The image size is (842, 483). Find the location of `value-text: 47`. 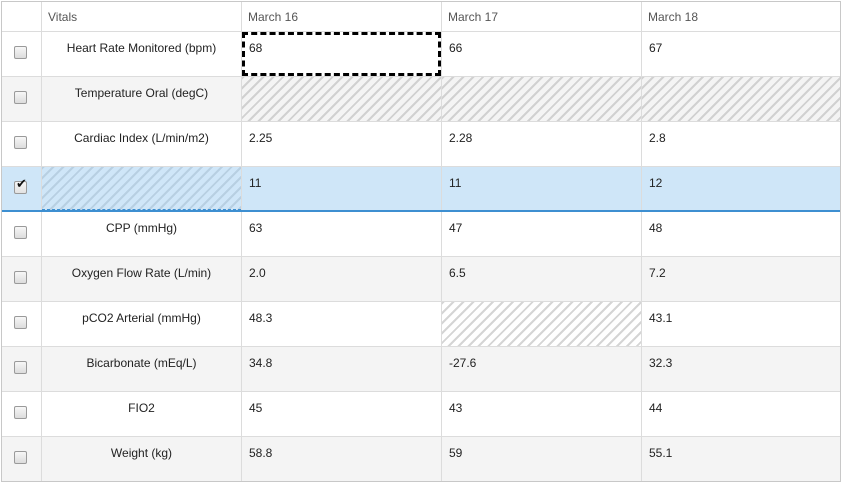

value-text: 47 is located at coordinates (456, 228).